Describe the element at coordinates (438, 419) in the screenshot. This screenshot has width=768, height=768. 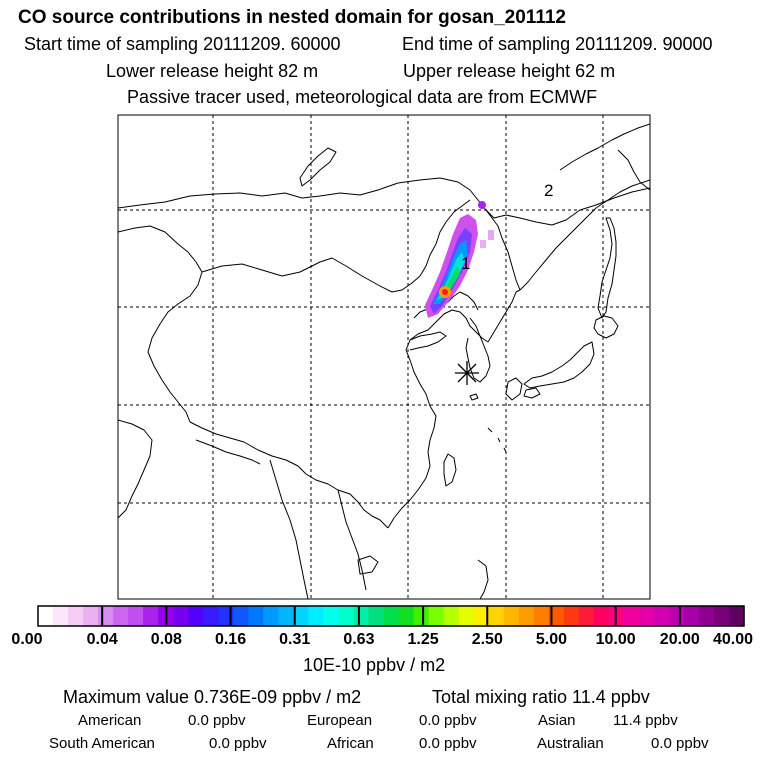
I see `china-coastline` at that location.